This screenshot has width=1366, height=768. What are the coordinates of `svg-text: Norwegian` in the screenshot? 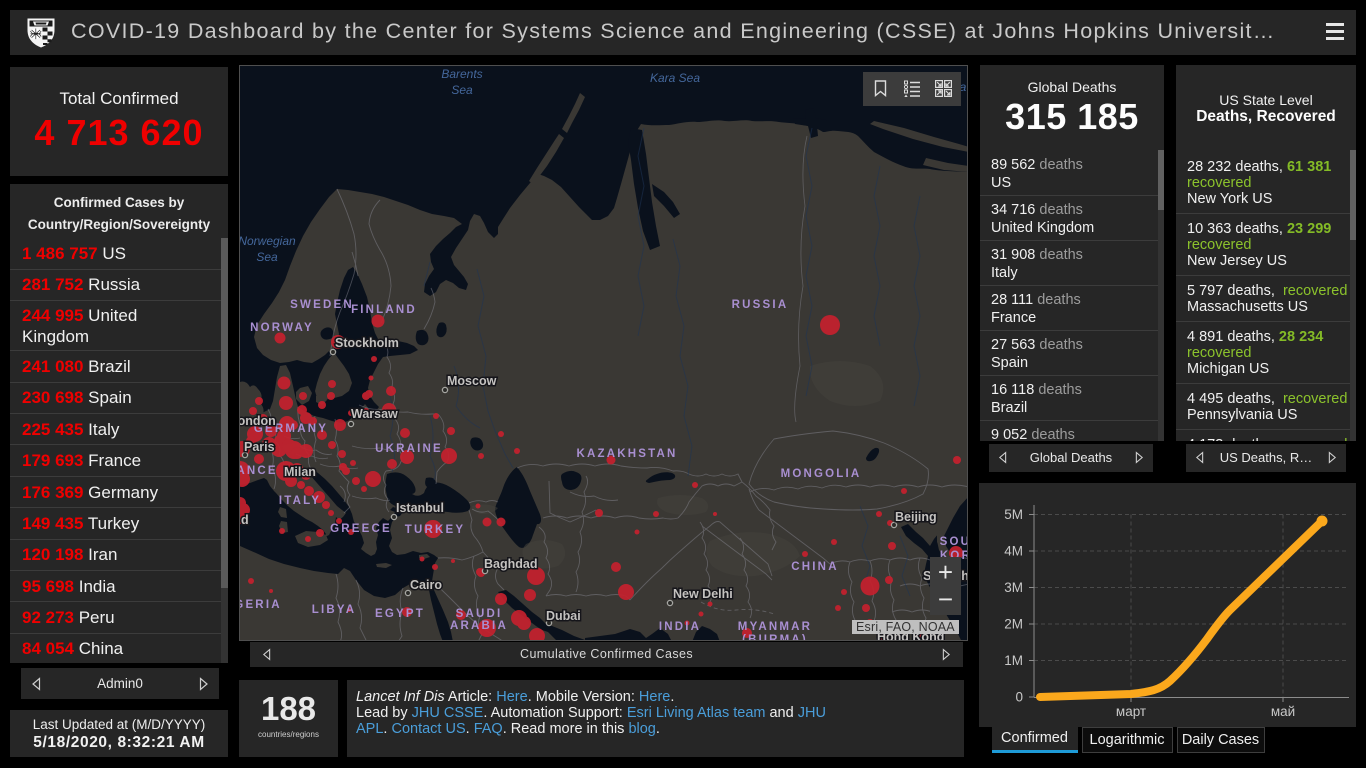 It's located at (268, 241).